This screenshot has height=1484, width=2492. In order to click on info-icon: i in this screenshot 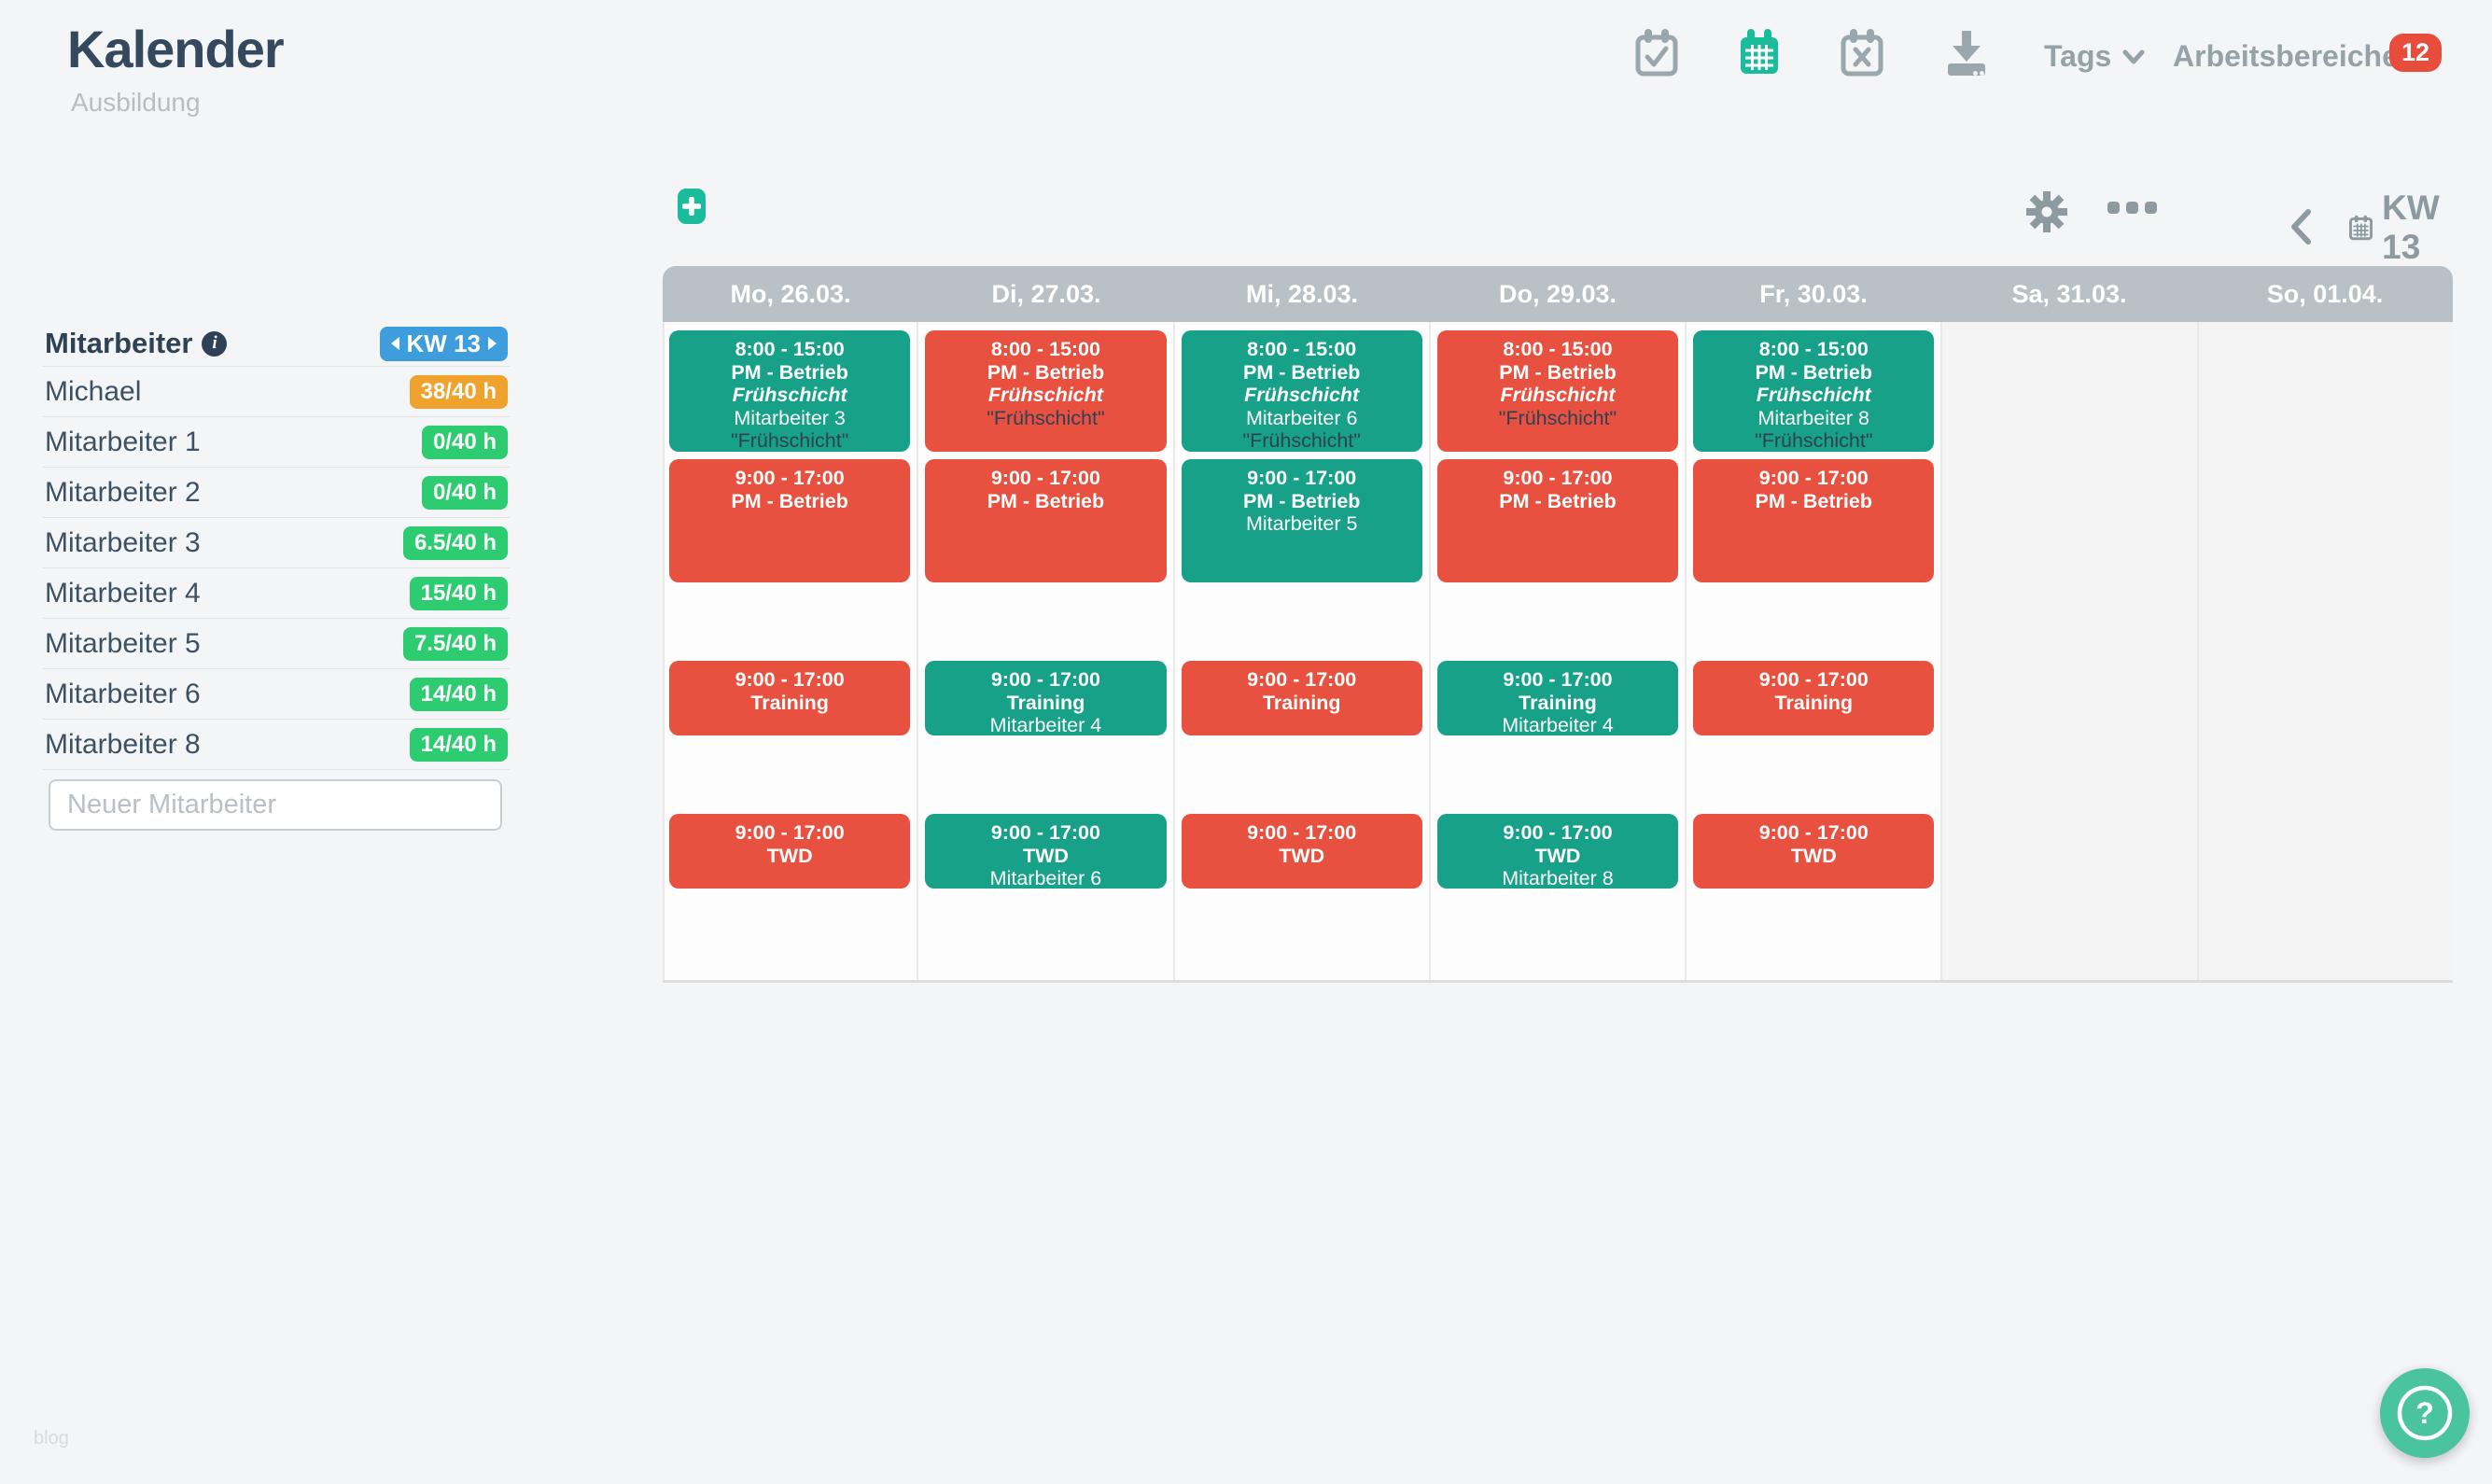, I will do `click(215, 343)`.